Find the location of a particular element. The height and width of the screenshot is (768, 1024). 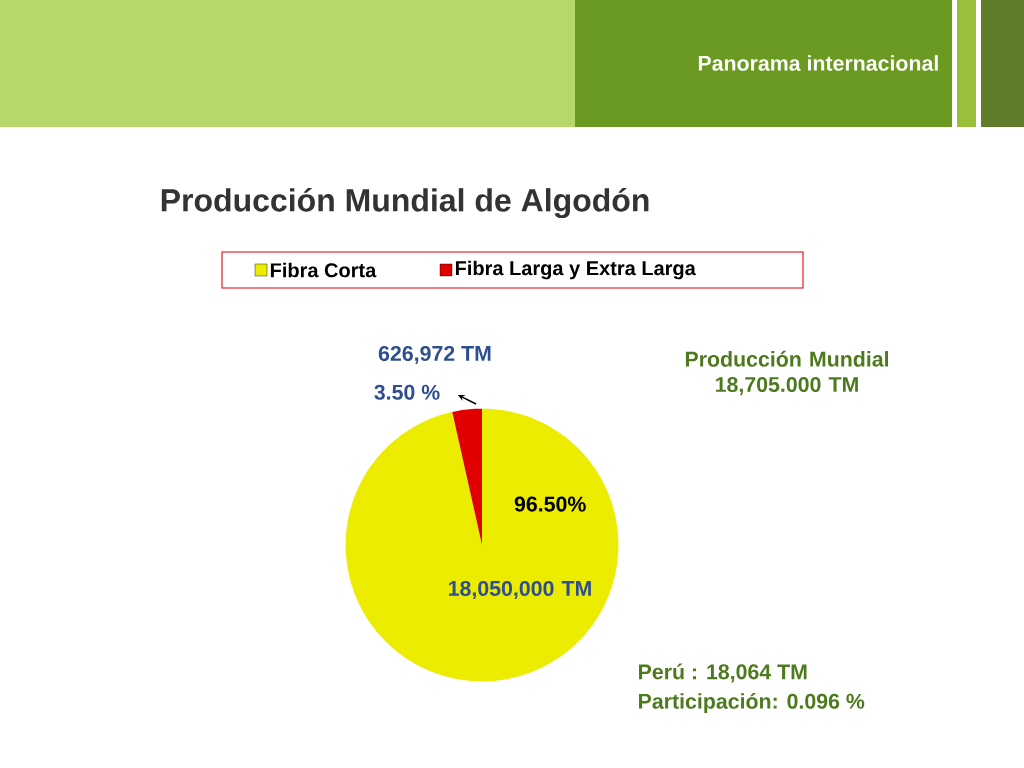

legend-label: Fibra Larga y Extra Larga is located at coordinates (575, 270).